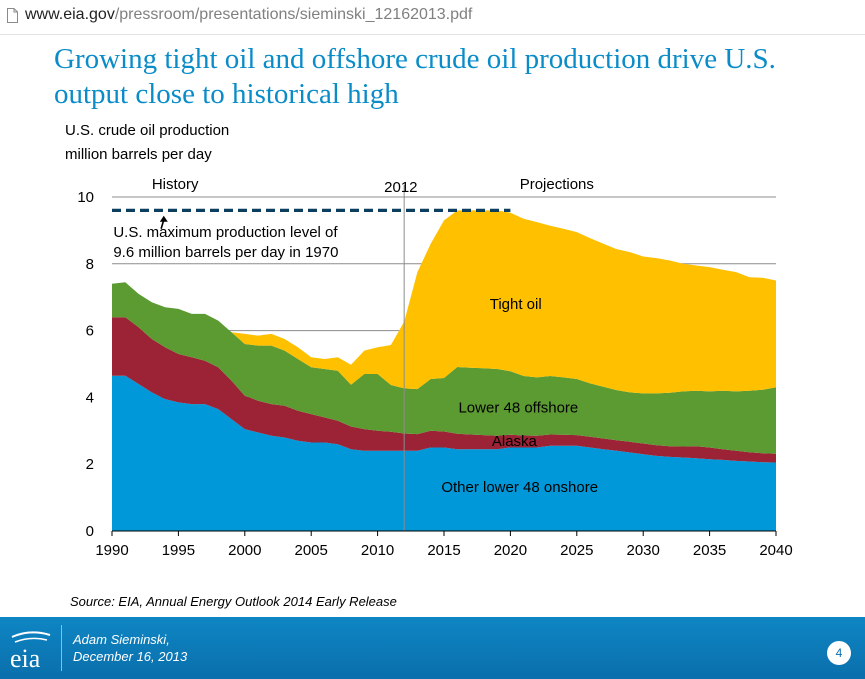  I want to click on y-tick-label-2: 2, so click(90, 464).